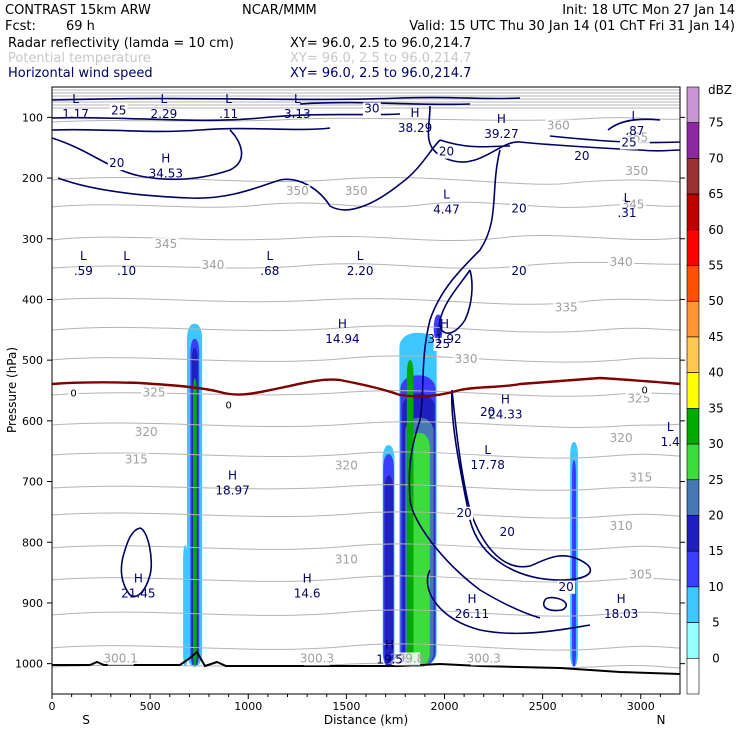  Describe the element at coordinates (359, 398) in the screenshot. I see `freezing-level-labels: 0 0 0` at that location.